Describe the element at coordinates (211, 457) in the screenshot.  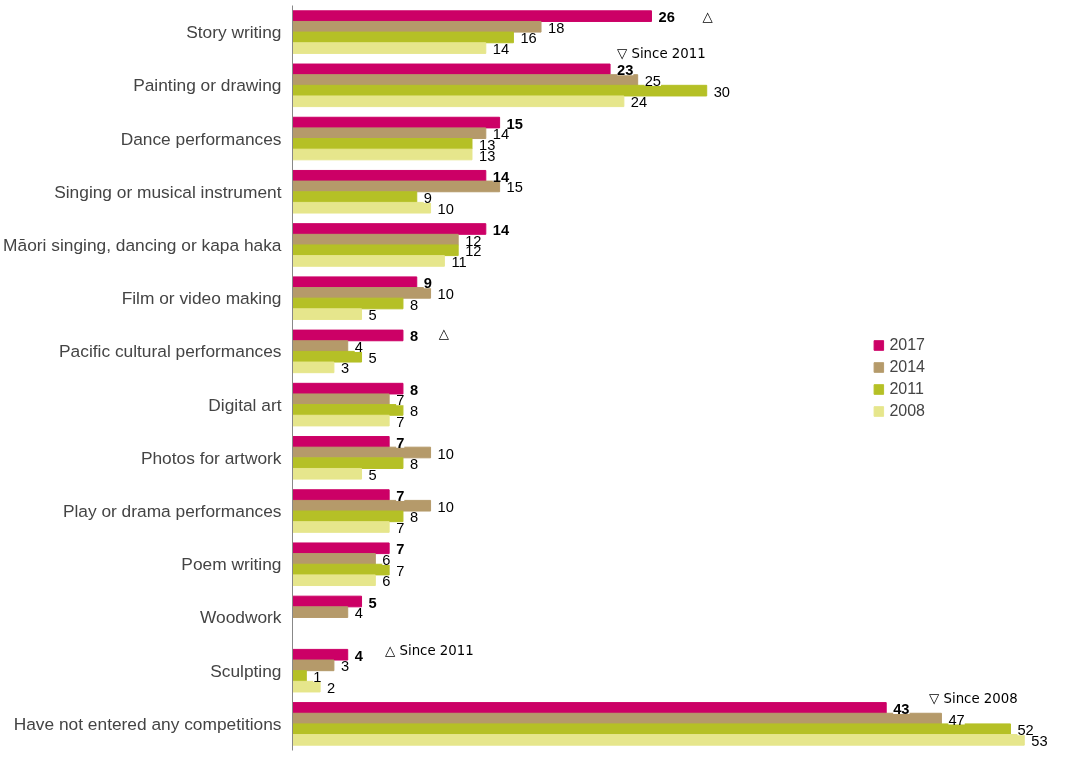
I see `y-tick-label: Photos for artwork` at that location.